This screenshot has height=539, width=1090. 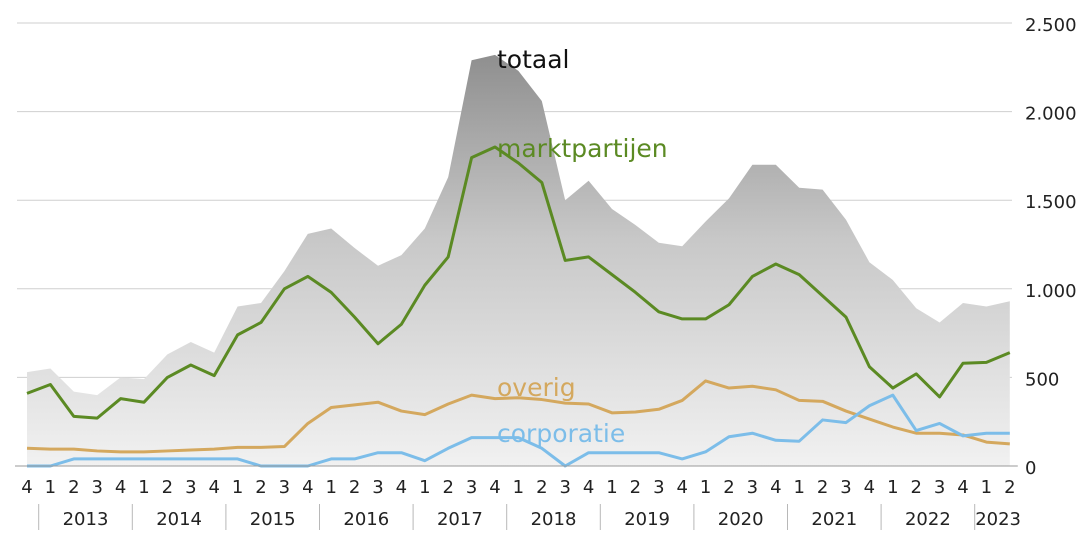 I want to click on series-label-overig: overig, so click(x=536, y=387).